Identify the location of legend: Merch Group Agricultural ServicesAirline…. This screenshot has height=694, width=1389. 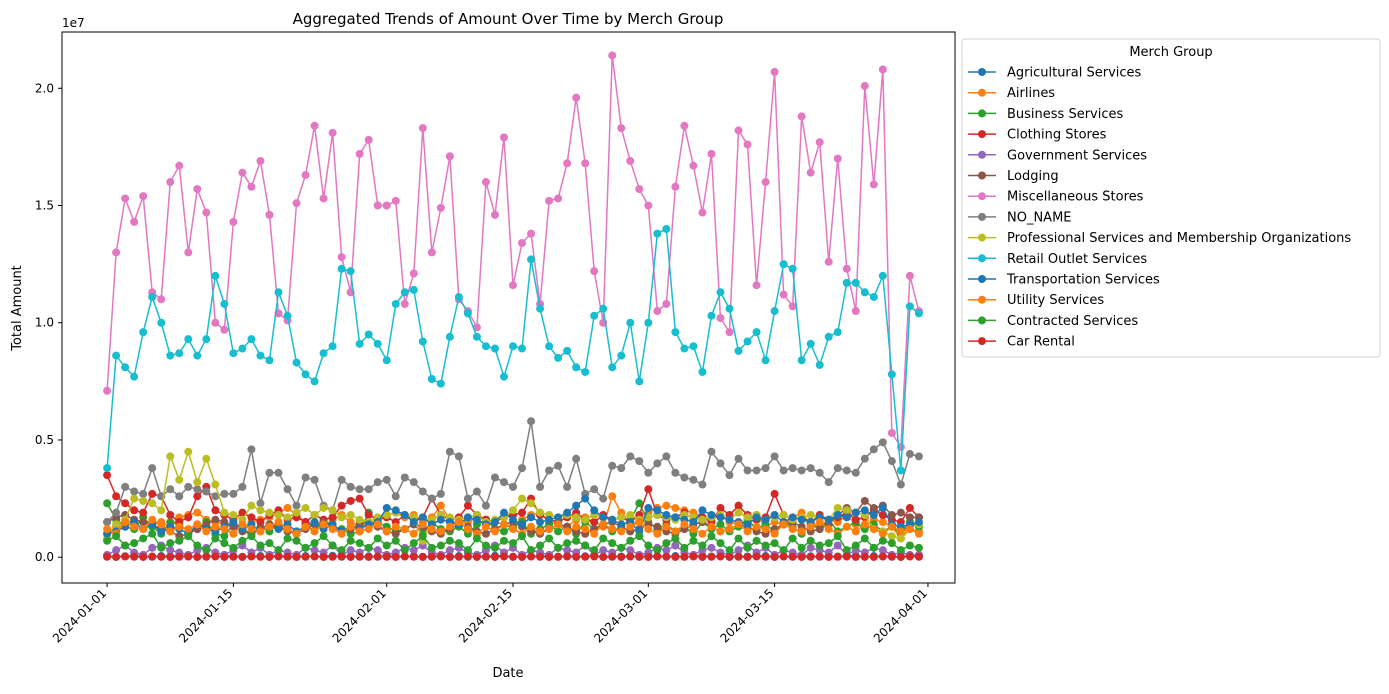
(1171, 198).